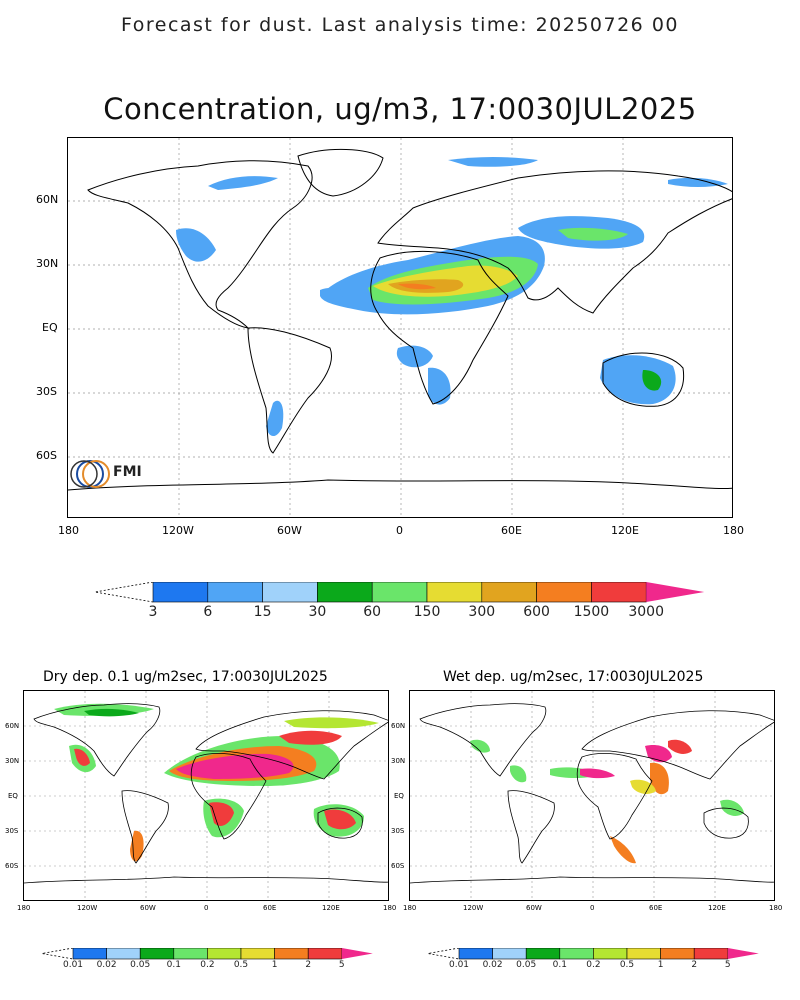  What do you see at coordinates (511, 530) in the screenshot?
I see `main-lon-label: 60E` at bounding box center [511, 530].